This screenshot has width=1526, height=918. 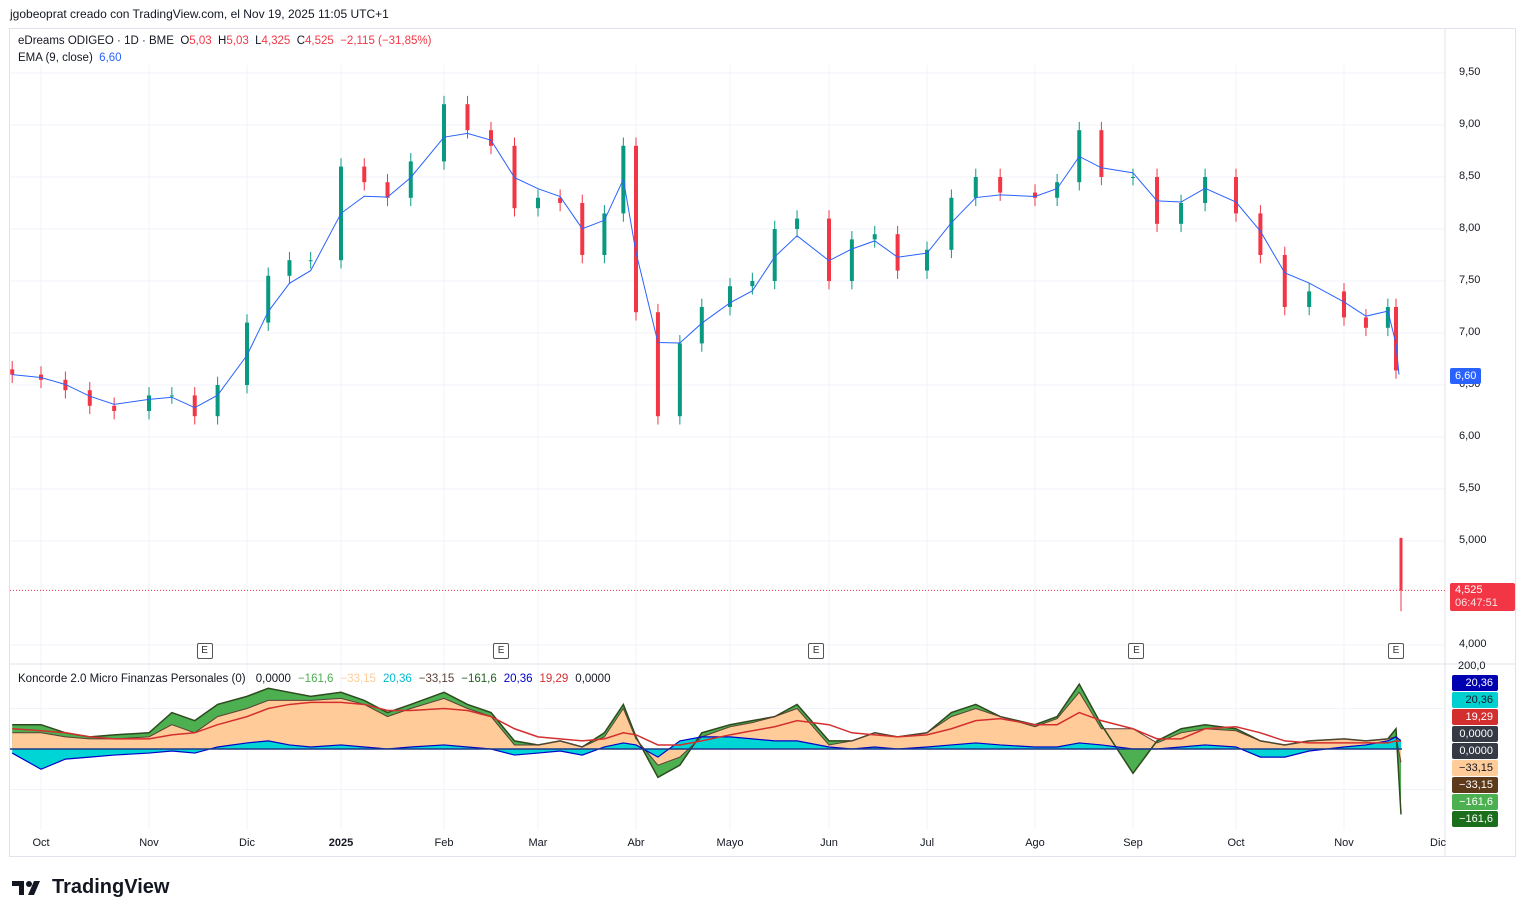 What do you see at coordinates (276, 41) in the screenshot?
I see `low-value: 4,325` at bounding box center [276, 41].